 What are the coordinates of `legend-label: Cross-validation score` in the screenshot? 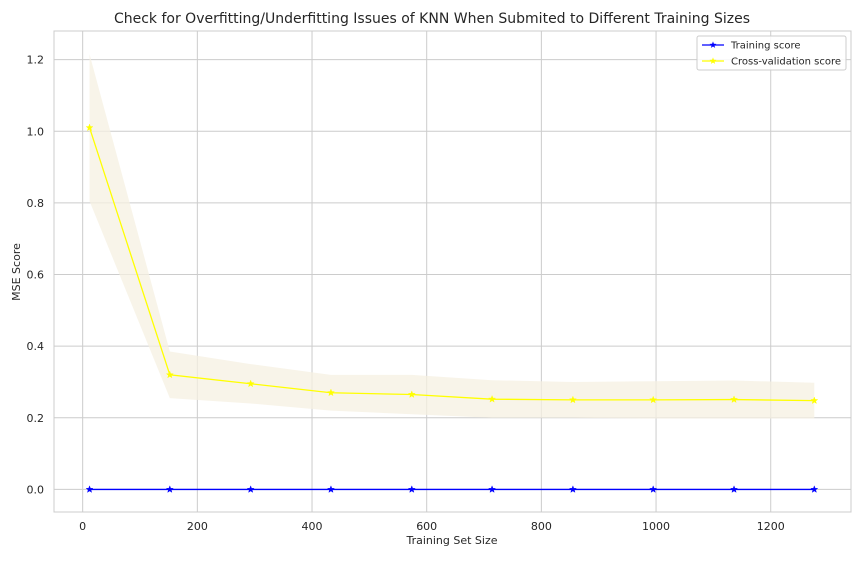 It's located at (786, 62).